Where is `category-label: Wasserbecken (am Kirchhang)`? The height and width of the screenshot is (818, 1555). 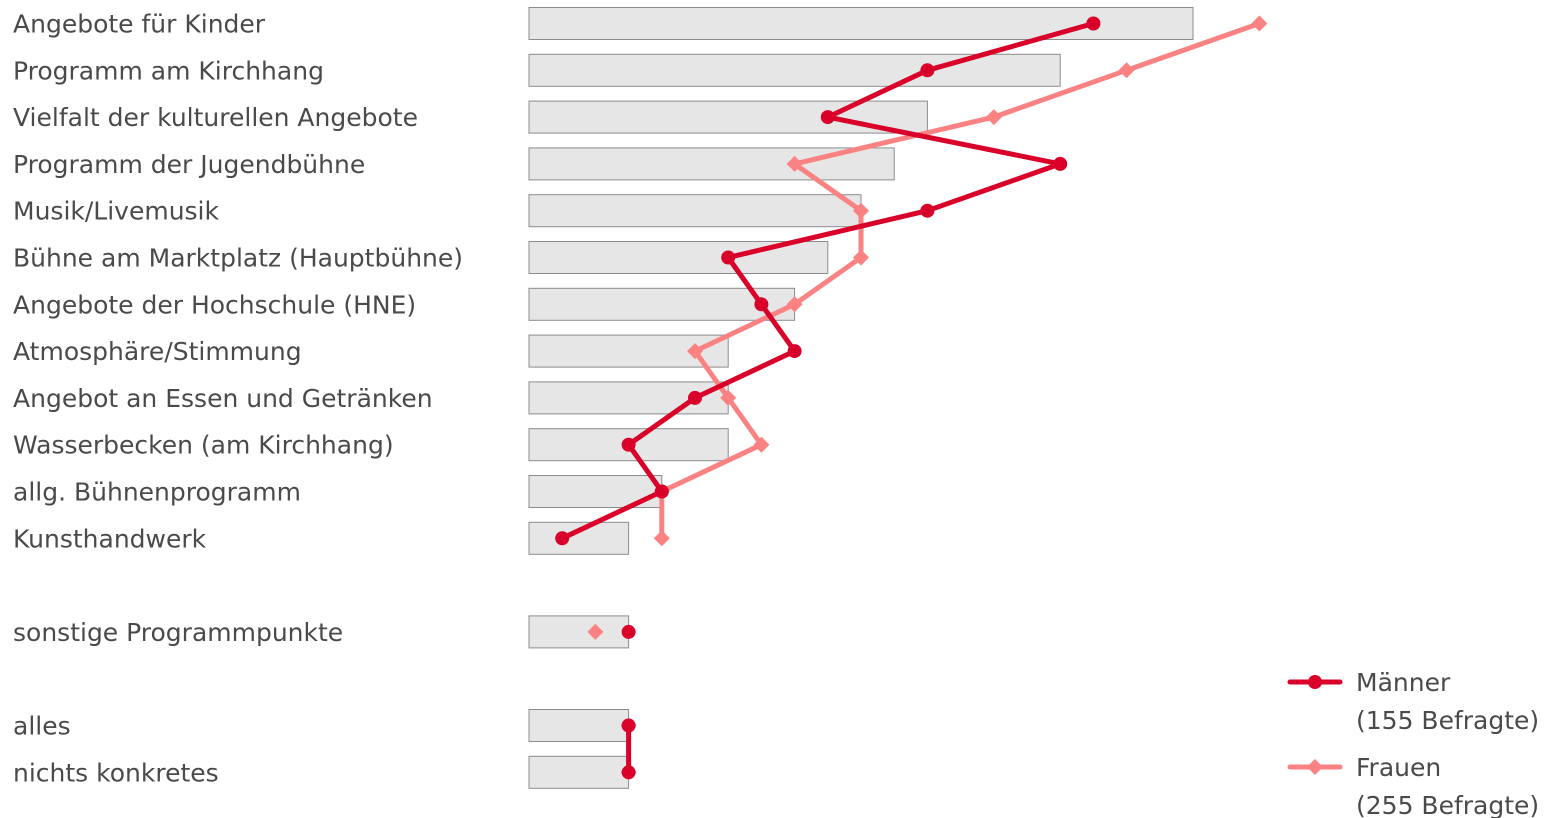
category-label: Wasserbecken (am Kirchhang) is located at coordinates (203, 445).